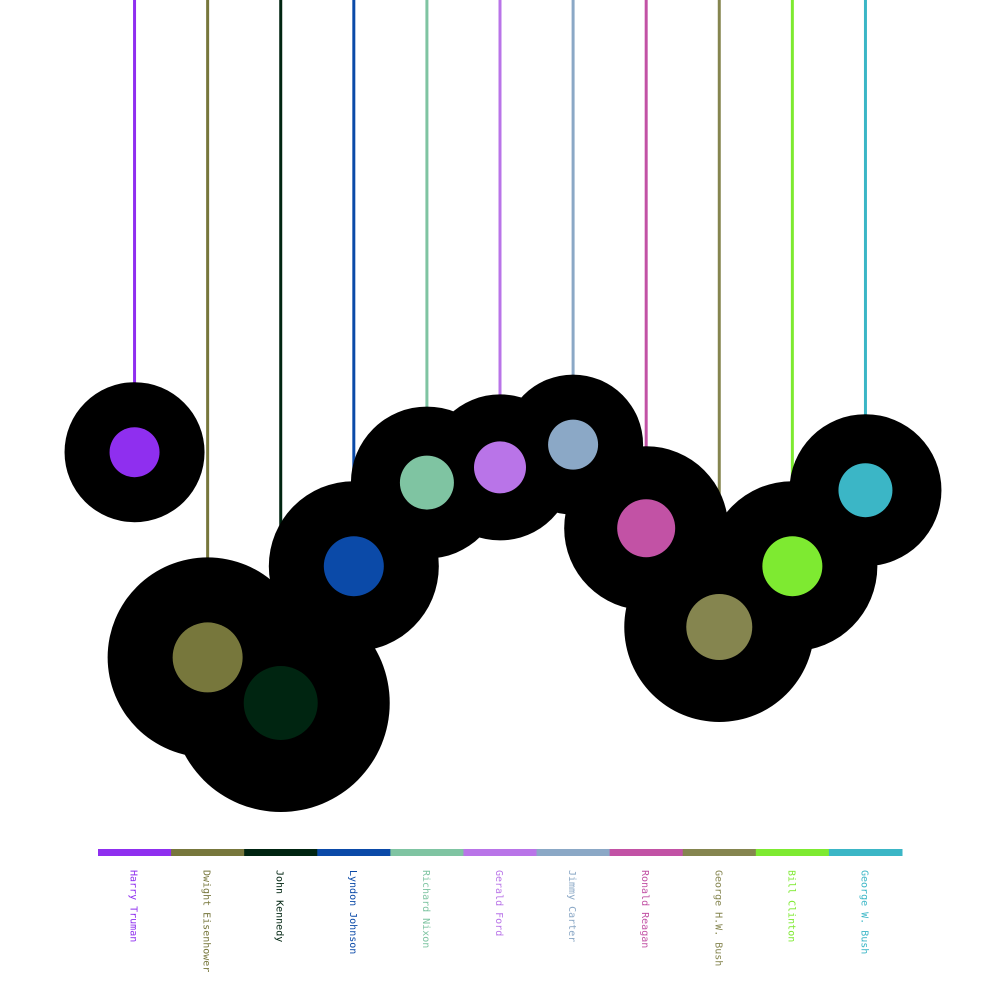 The height and width of the screenshot is (1000, 1000). I want to click on legend-label-lyndon-johnson: Lyndon Johnson, so click(352, 912).